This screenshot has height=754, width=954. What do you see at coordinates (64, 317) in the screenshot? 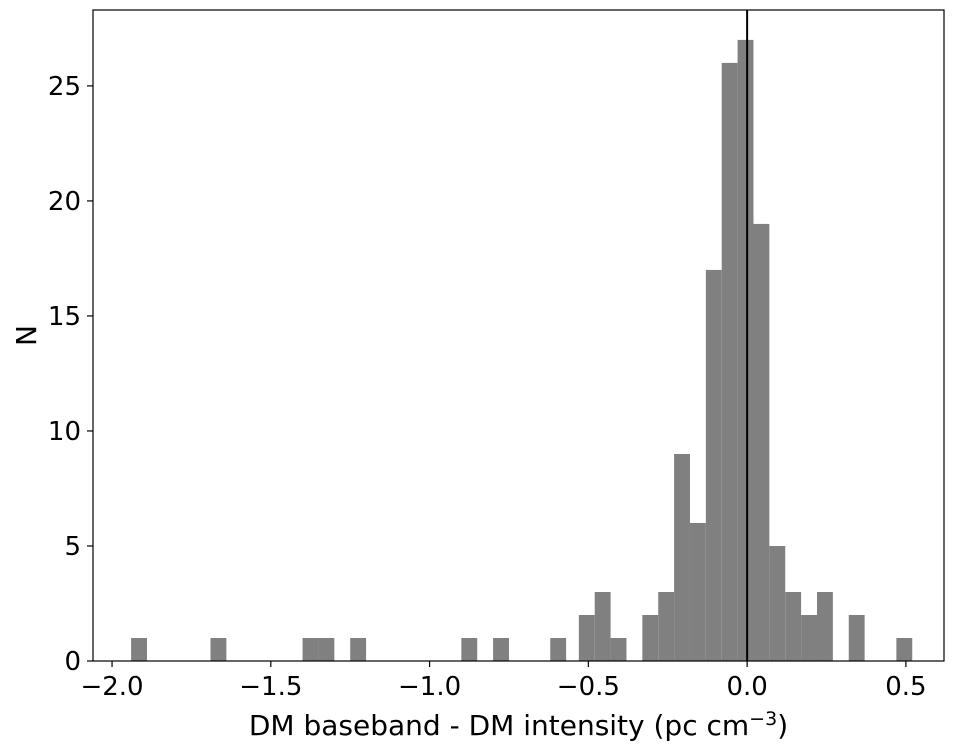
I see `y-tick-label: 15` at bounding box center [64, 317].